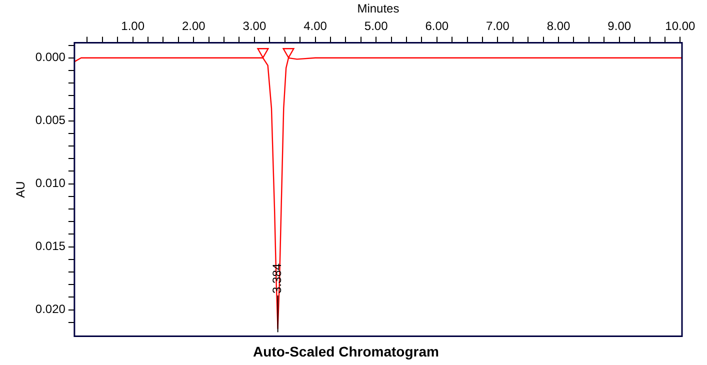 The height and width of the screenshot is (365, 707). I want to click on x-tick-label: 2.00, so click(194, 25).